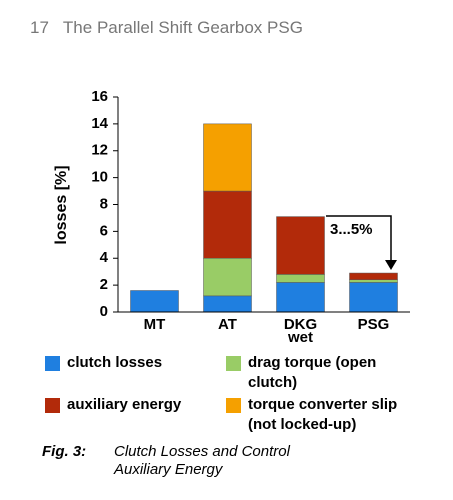  What do you see at coordinates (61, 204) in the screenshot?
I see `y-axis-label: losses [%]` at bounding box center [61, 204].